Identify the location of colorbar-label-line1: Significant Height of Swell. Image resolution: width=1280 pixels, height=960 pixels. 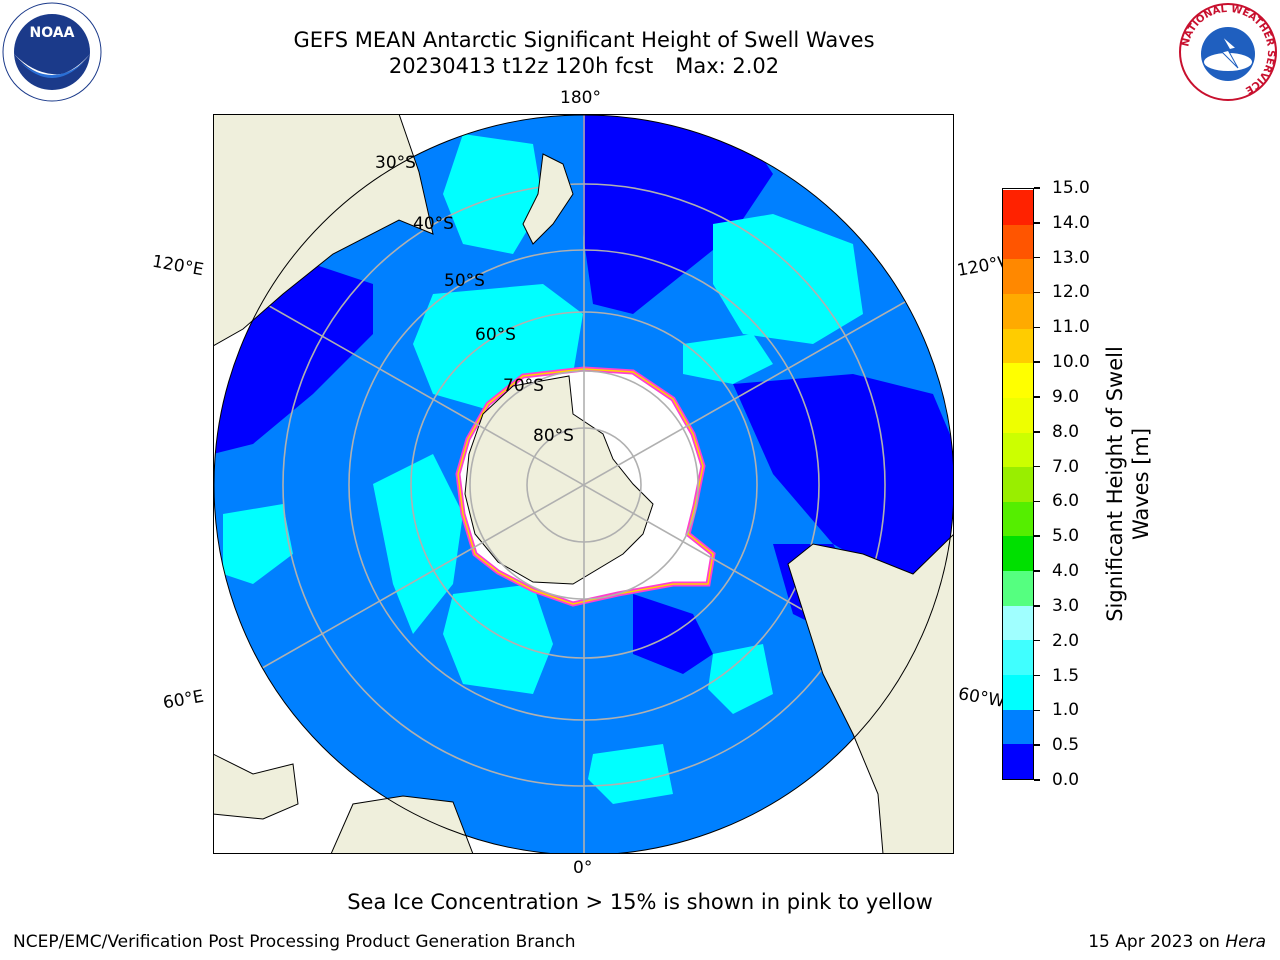
(1115, 484).